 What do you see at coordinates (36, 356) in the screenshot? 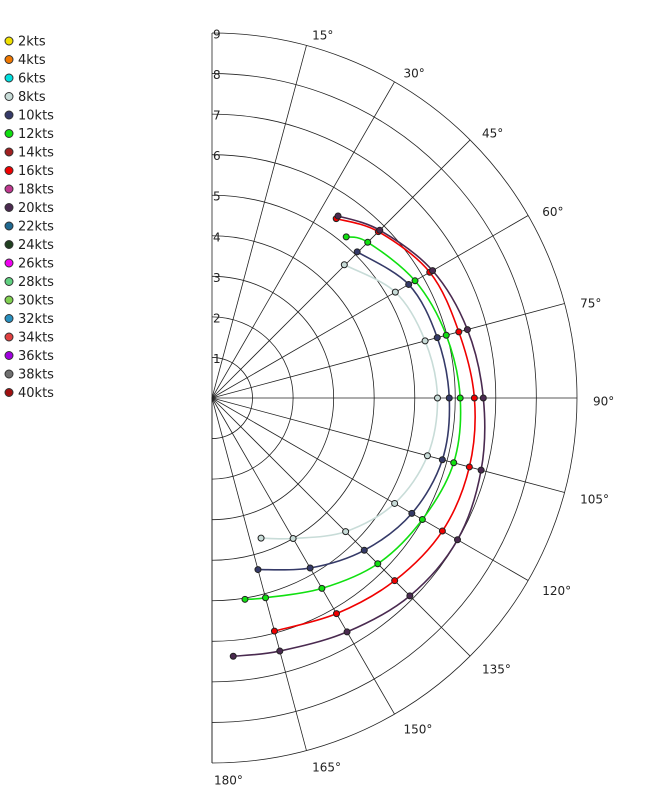
I see `legend-label: 36kts` at bounding box center [36, 356].